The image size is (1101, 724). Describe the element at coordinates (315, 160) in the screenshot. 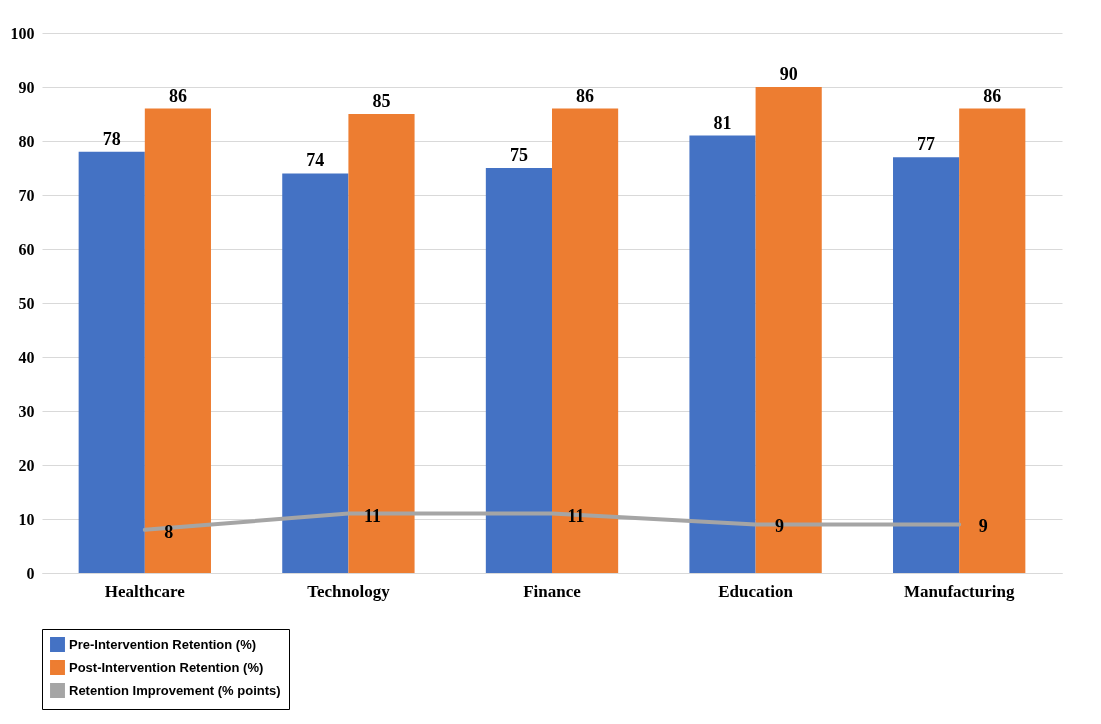

I see `data-label: 74` at that location.